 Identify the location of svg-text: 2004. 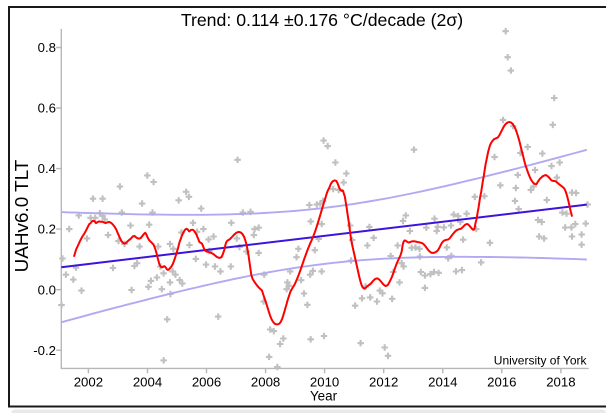
(147, 382).